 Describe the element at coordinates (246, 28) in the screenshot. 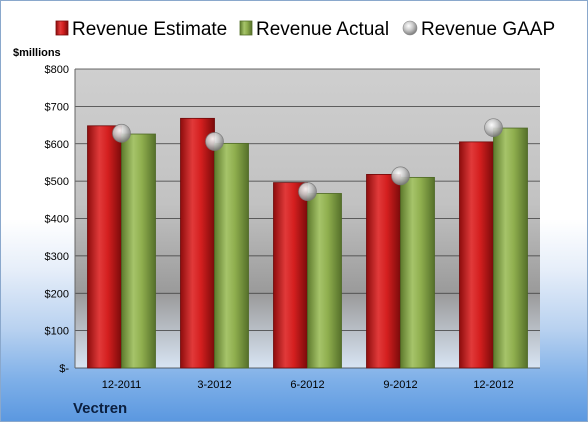

I see `legend-swatch-actual` at that location.